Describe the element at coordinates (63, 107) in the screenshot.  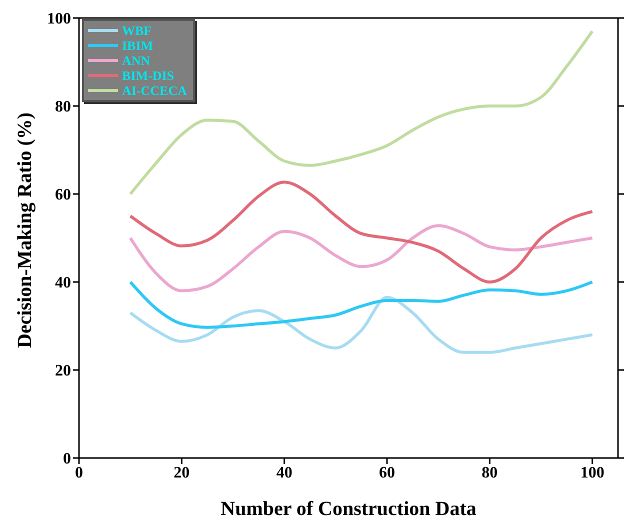
I see `y-tick-label: 80` at that location.